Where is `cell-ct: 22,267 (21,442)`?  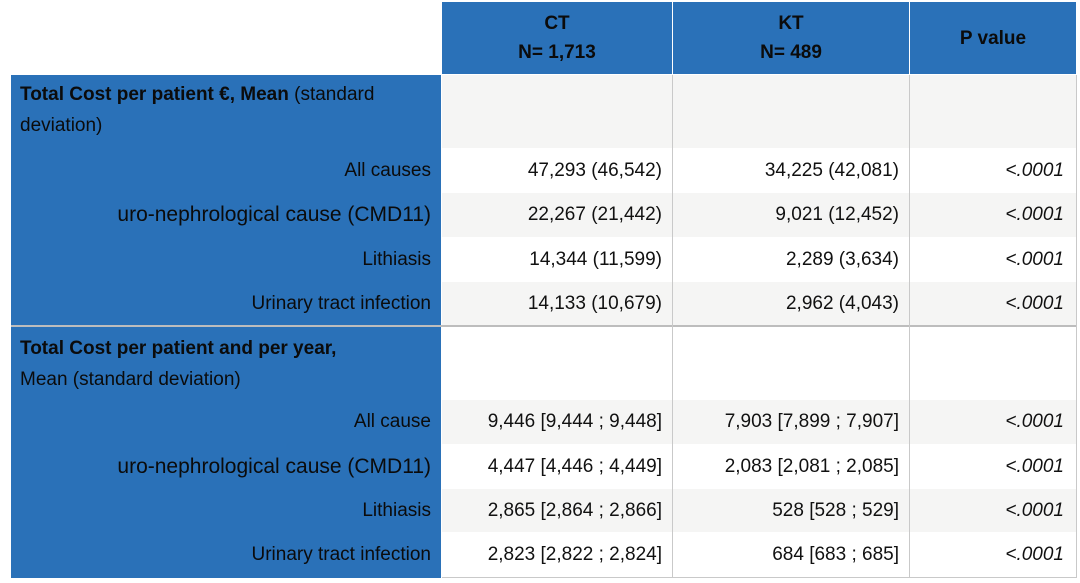
cell-ct: 22,267 (21,442) is located at coordinates (594, 214).